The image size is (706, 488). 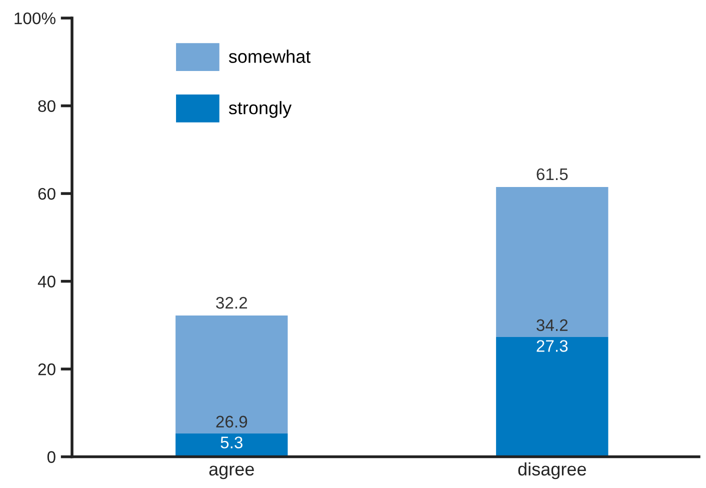 I want to click on x-tick-label: agree, so click(x=231, y=473).